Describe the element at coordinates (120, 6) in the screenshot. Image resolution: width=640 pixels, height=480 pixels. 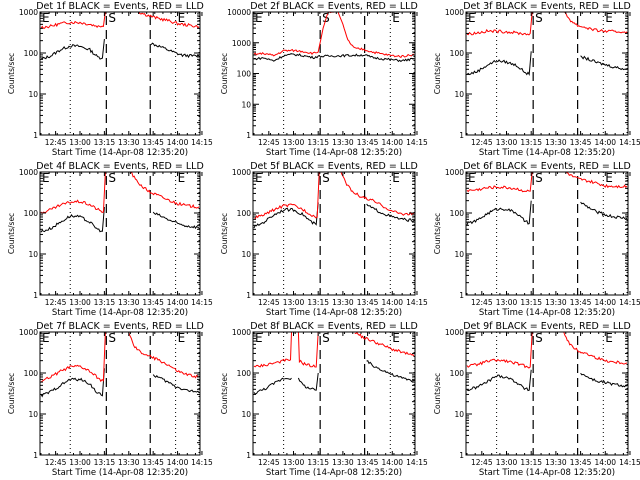
I see `panel-title: Det 1f BLACK = Events, RED = LLD` at that location.